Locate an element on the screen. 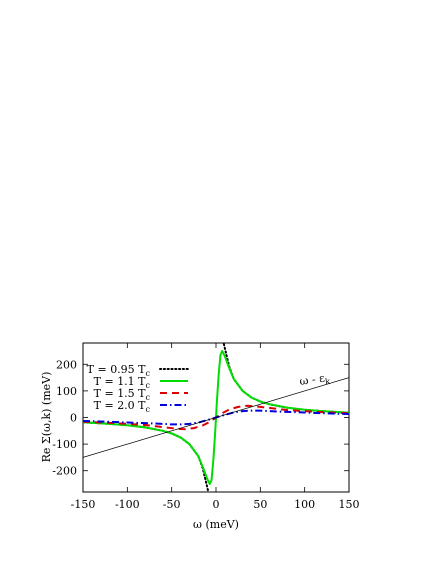 The height and width of the screenshot is (564, 436). legend-label: T = 1.1 Tc is located at coordinates (122, 382).